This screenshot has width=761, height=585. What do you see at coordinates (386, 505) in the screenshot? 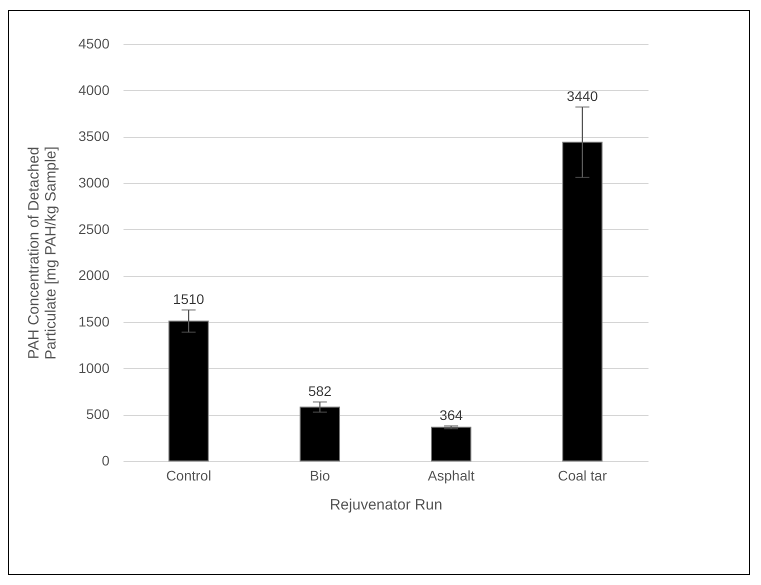
I see `x-axis-title: Rejuvenator Run` at bounding box center [386, 505].